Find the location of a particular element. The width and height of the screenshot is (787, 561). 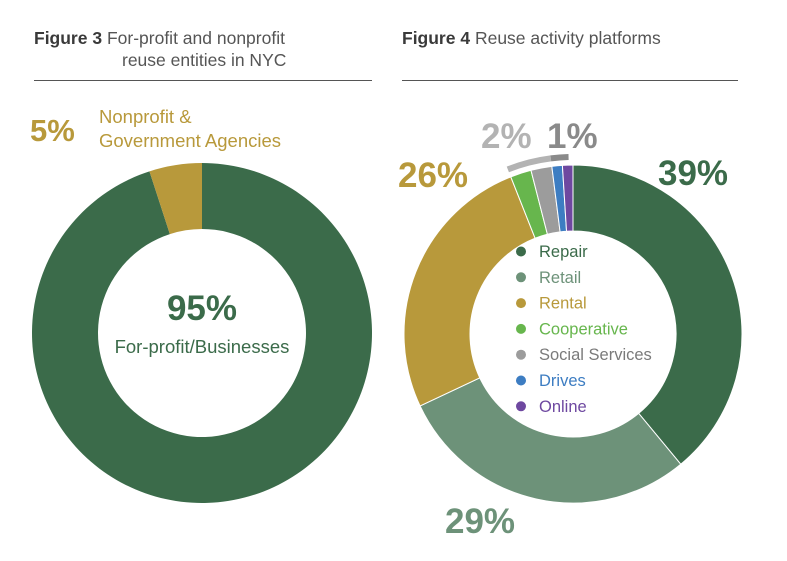

nonprofit-label-line1: Nonprofit & is located at coordinates (145, 116).